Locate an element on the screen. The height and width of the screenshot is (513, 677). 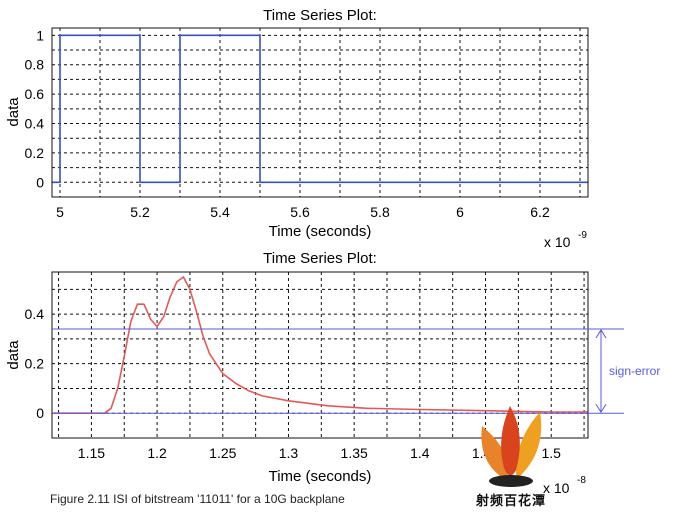
x-tick-label: 1.25 is located at coordinates (222, 453).